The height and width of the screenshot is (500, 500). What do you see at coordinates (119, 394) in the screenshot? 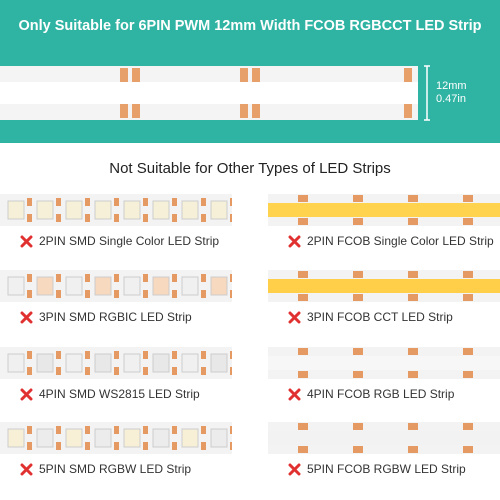
I see `strip-label: 4PIN SMD WS2815 LED Strip` at bounding box center [119, 394].